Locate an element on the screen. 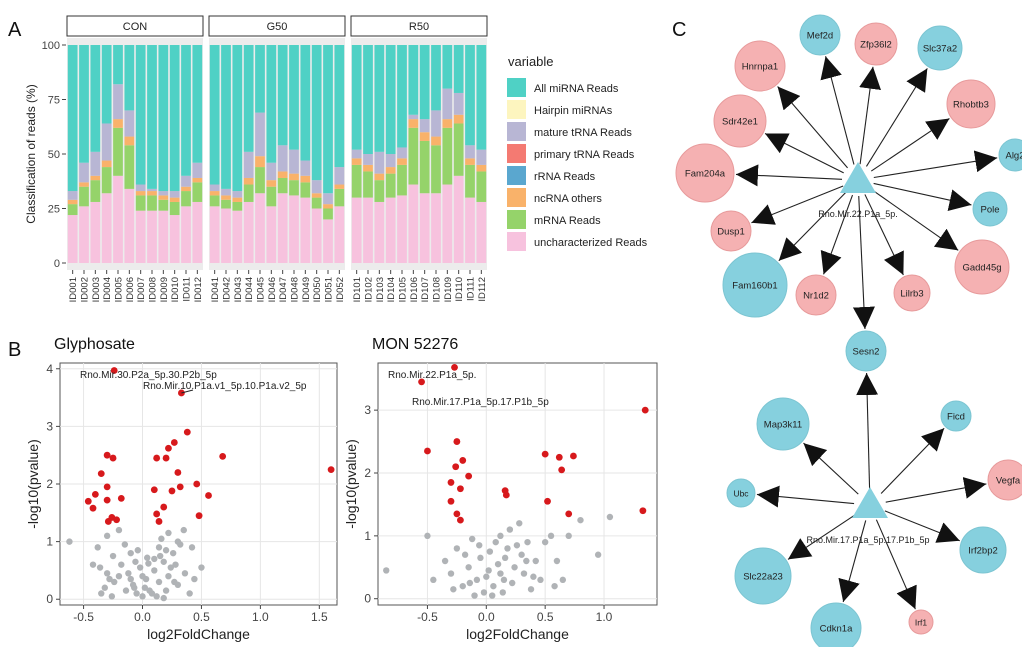 Image resolution: width=1022 pixels, height=652 pixels. gene-node-label: Nr1d2 is located at coordinates (816, 296).